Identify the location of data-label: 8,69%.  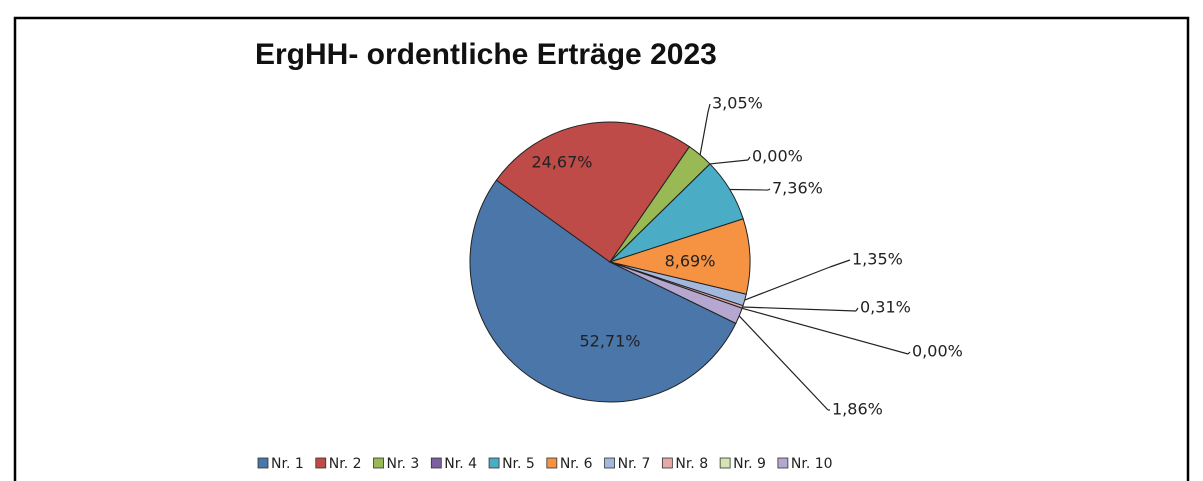
(690, 261).